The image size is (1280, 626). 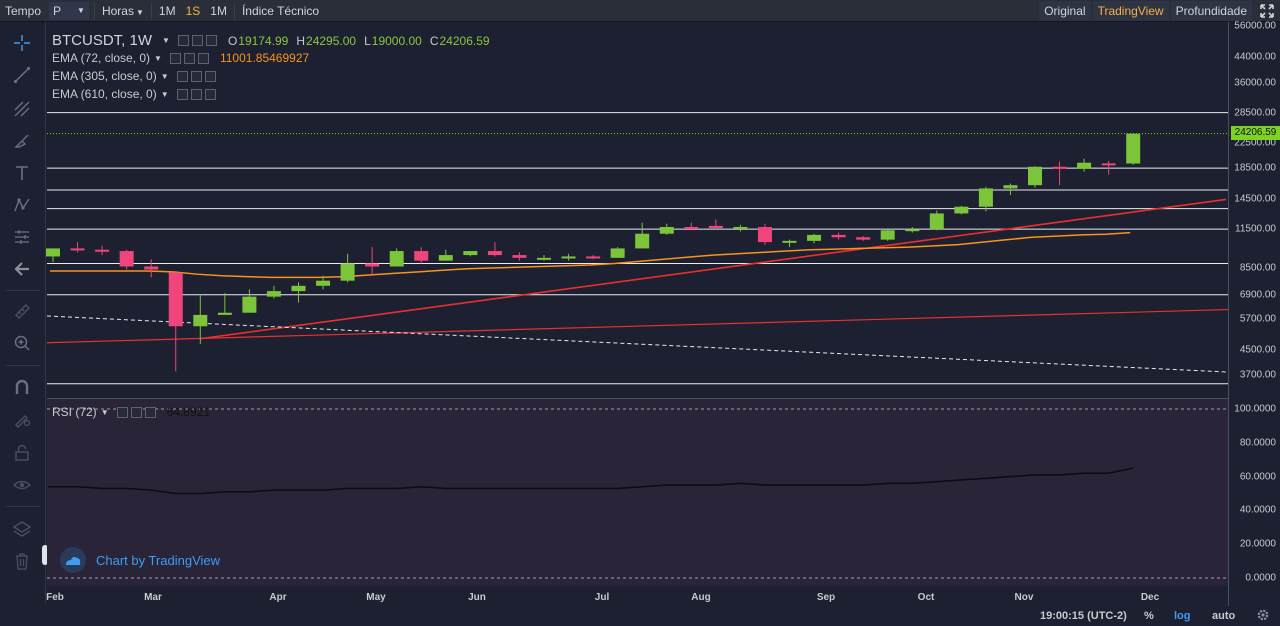 I want to click on ruler-icon, so click(x=22, y=311).